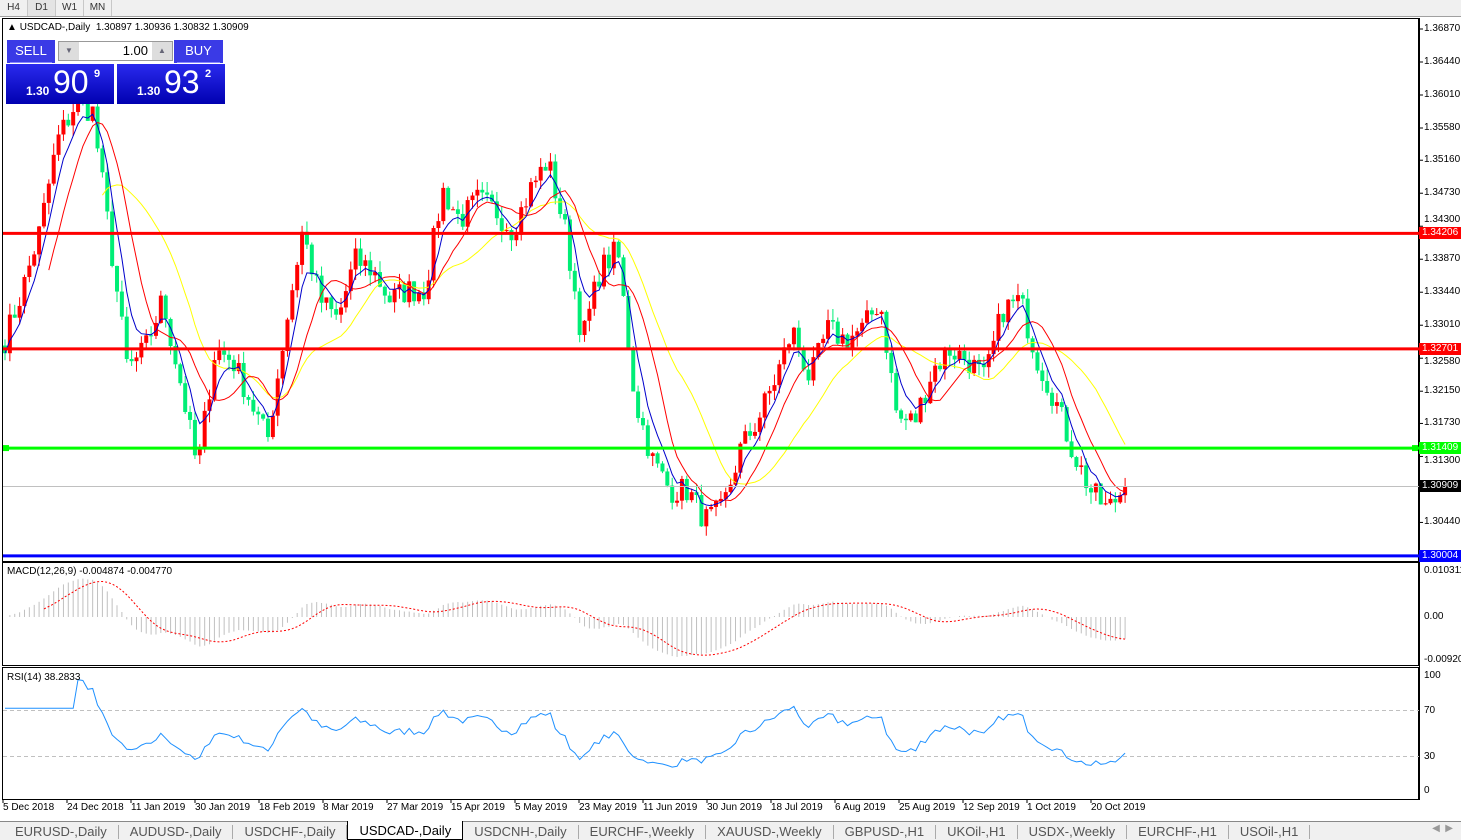  What do you see at coordinates (521, 832) in the screenshot?
I see `chart-tab: USDCNH-,Daily` at bounding box center [521, 832].